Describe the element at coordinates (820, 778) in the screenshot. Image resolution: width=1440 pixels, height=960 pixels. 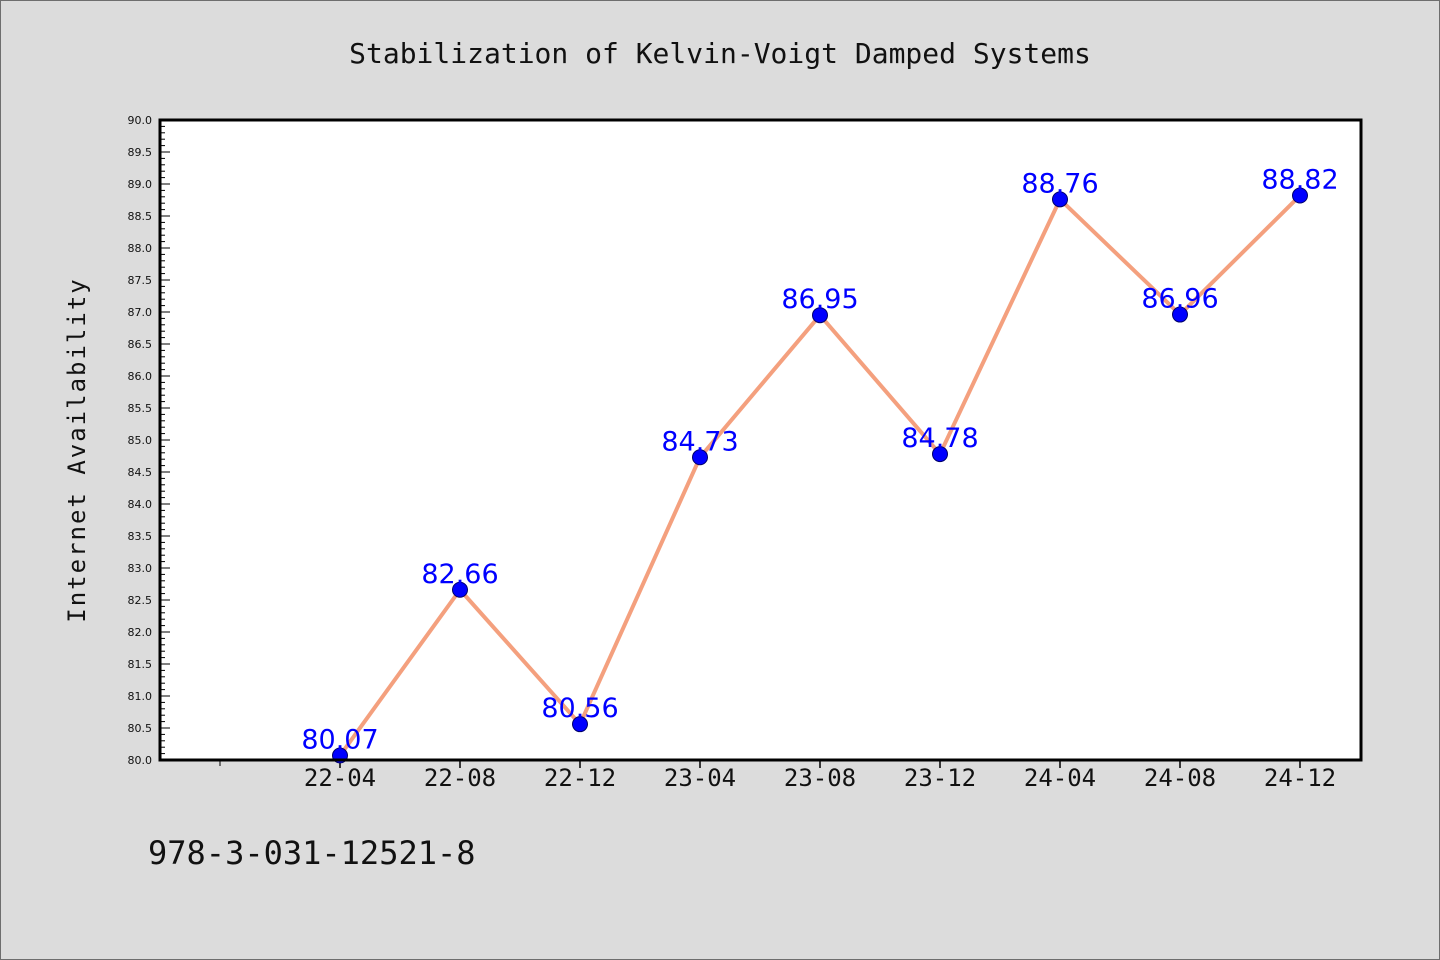
I see `x-tick-label: 23-08` at that location.